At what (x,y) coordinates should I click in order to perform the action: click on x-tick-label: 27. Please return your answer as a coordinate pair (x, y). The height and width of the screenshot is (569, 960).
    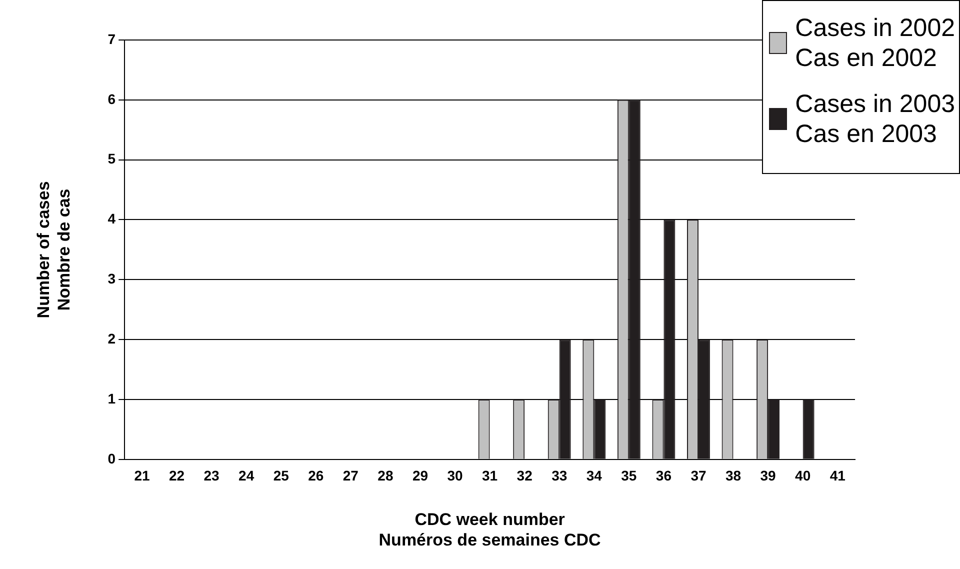
    Looking at the image, I should click on (350, 476).